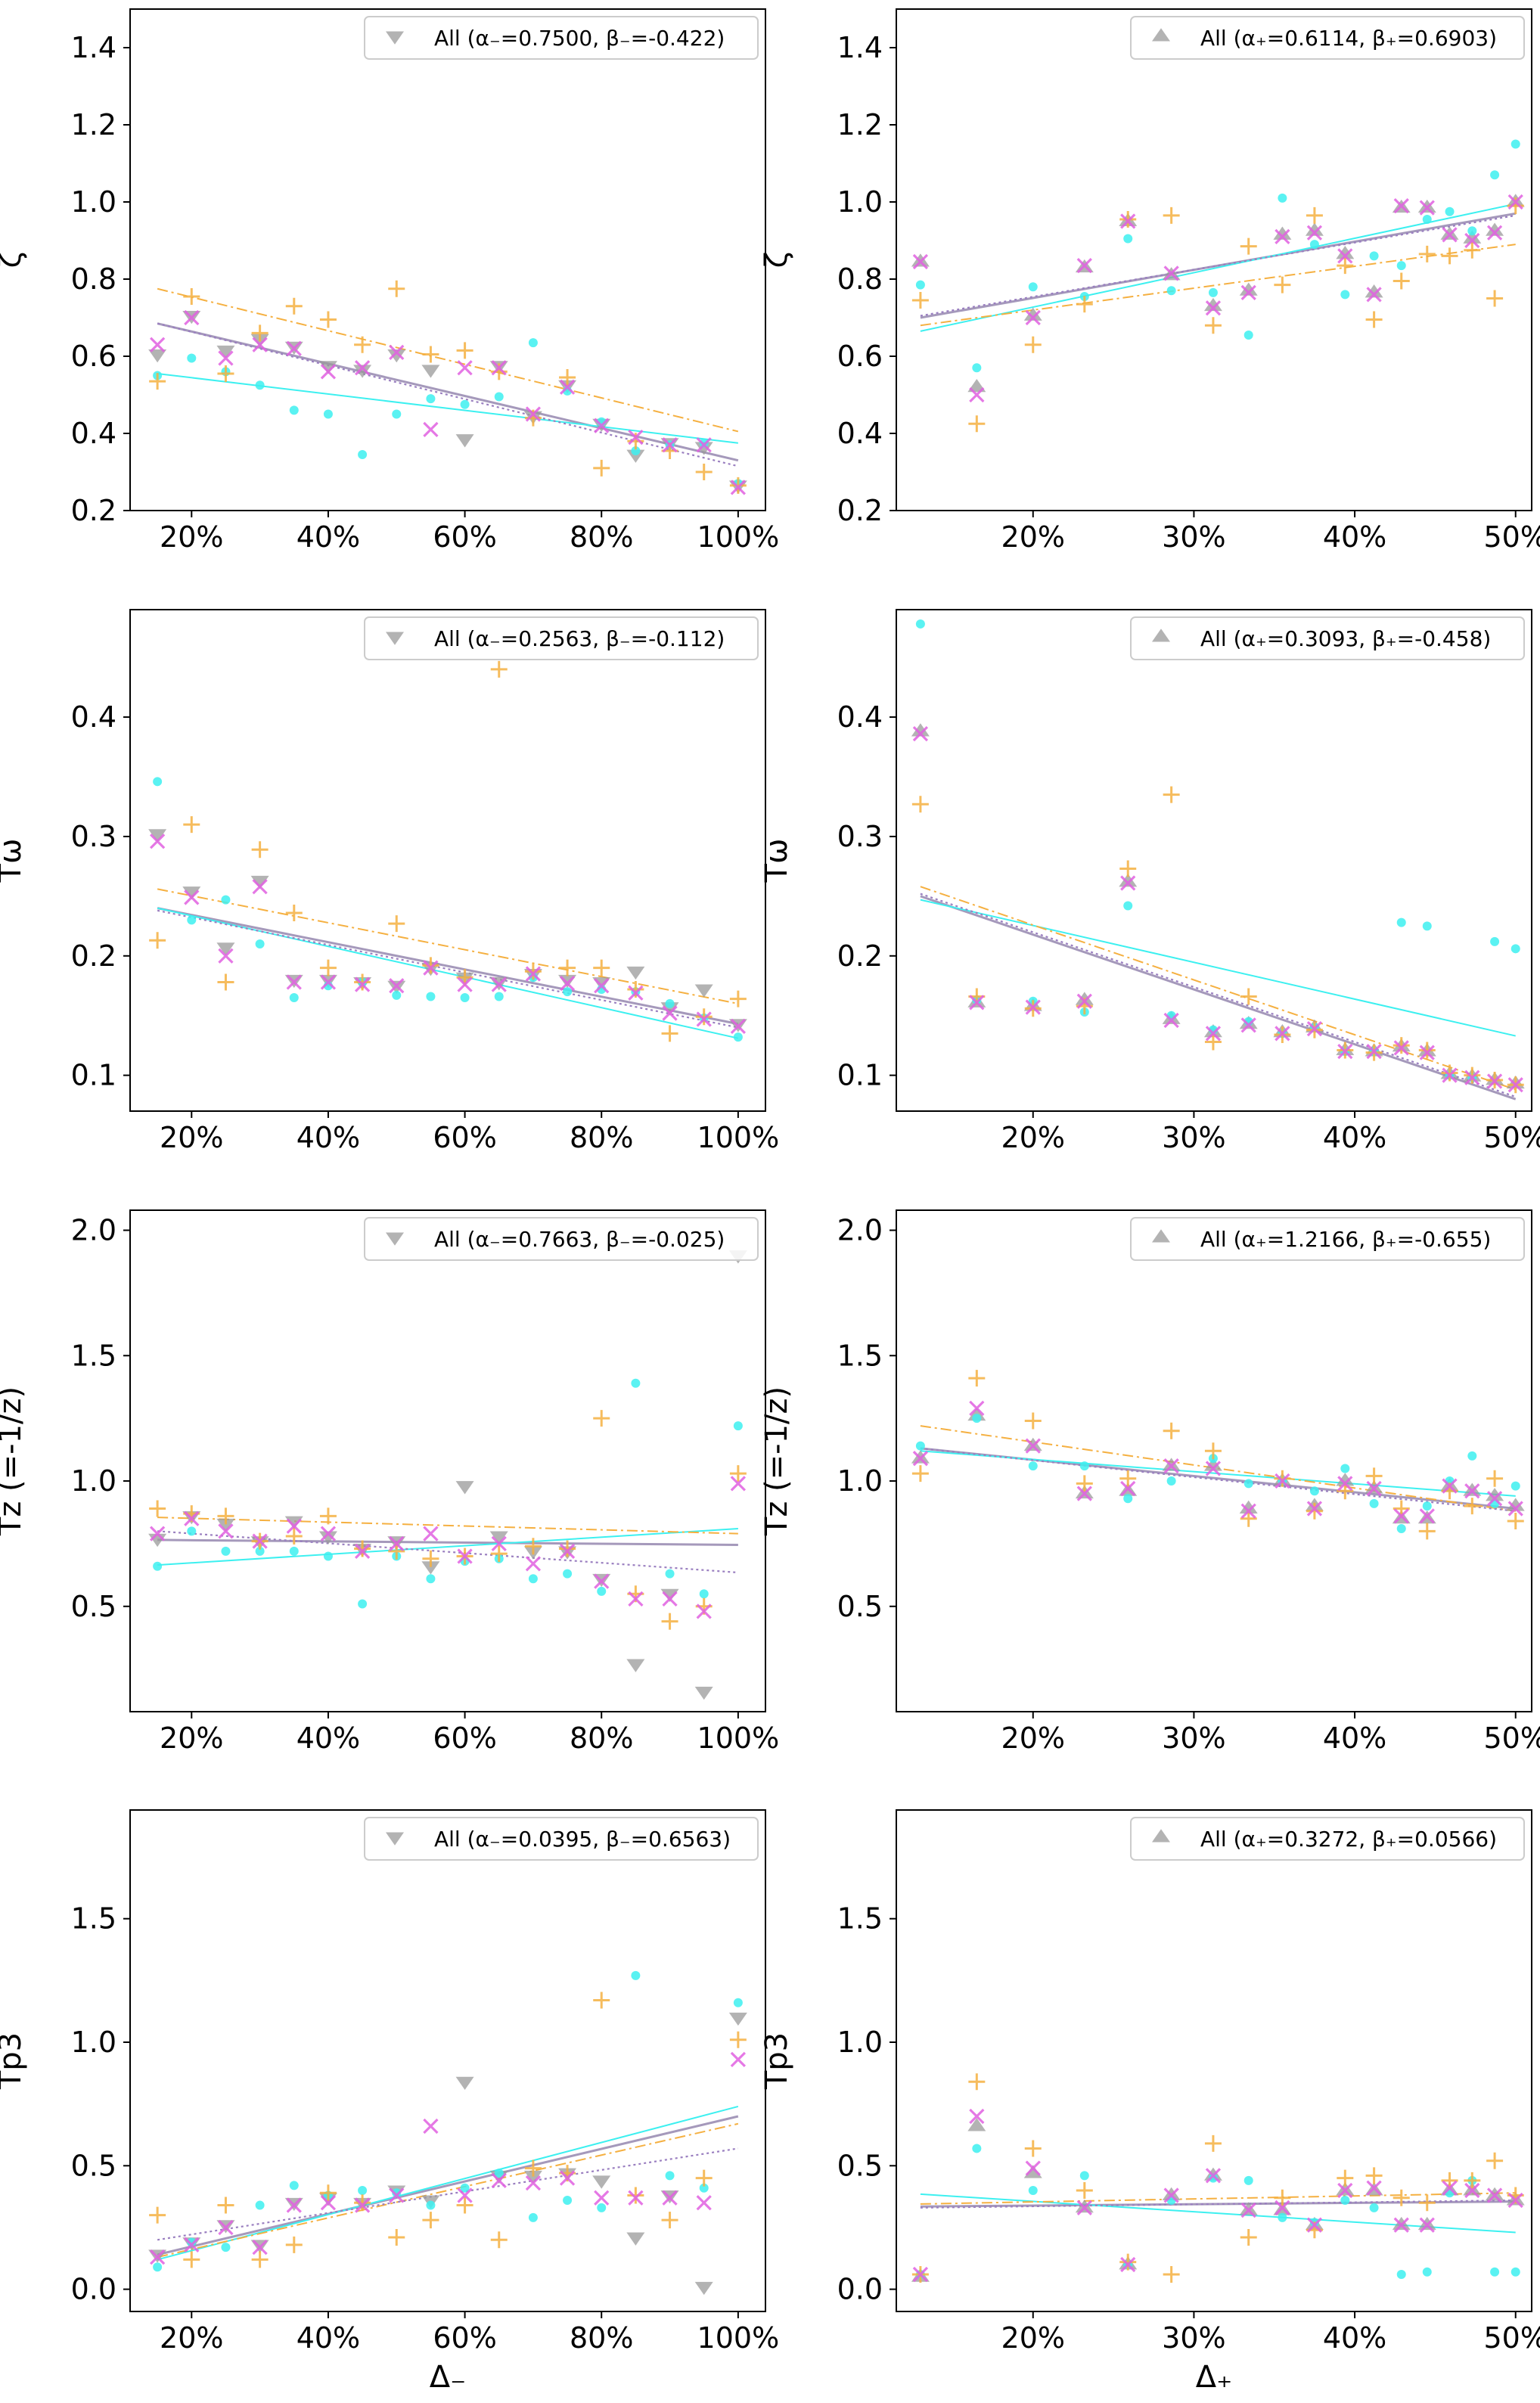 The image size is (1540, 2403). What do you see at coordinates (94, 2165) in the screenshot?
I see `y-tick-label: 0.5` at bounding box center [94, 2165].